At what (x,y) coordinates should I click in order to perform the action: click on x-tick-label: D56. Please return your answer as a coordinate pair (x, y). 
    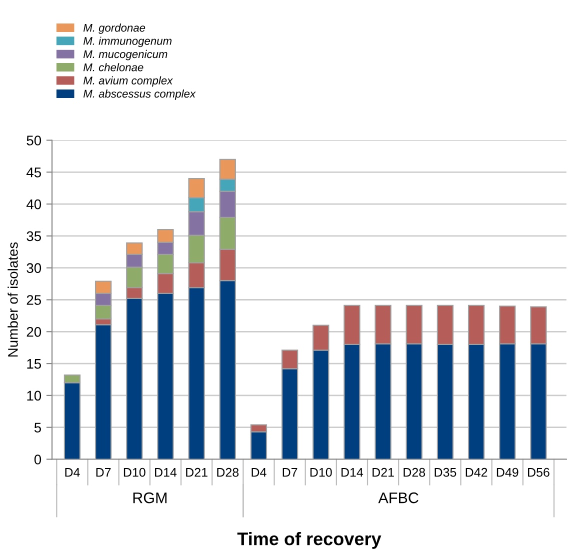
    Looking at the image, I should click on (539, 472).